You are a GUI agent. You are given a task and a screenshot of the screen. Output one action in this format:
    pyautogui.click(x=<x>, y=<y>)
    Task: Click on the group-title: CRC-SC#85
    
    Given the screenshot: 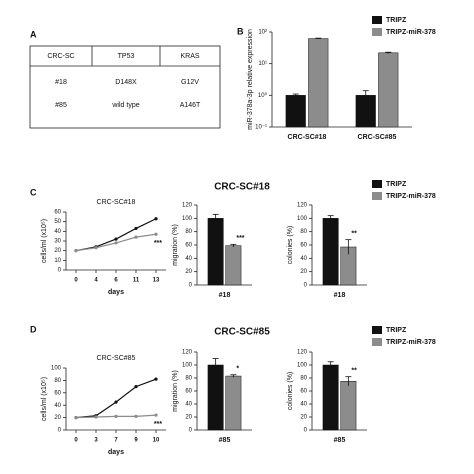 What is the action you would take?
    pyautogui.click(x=242, y=332)
    